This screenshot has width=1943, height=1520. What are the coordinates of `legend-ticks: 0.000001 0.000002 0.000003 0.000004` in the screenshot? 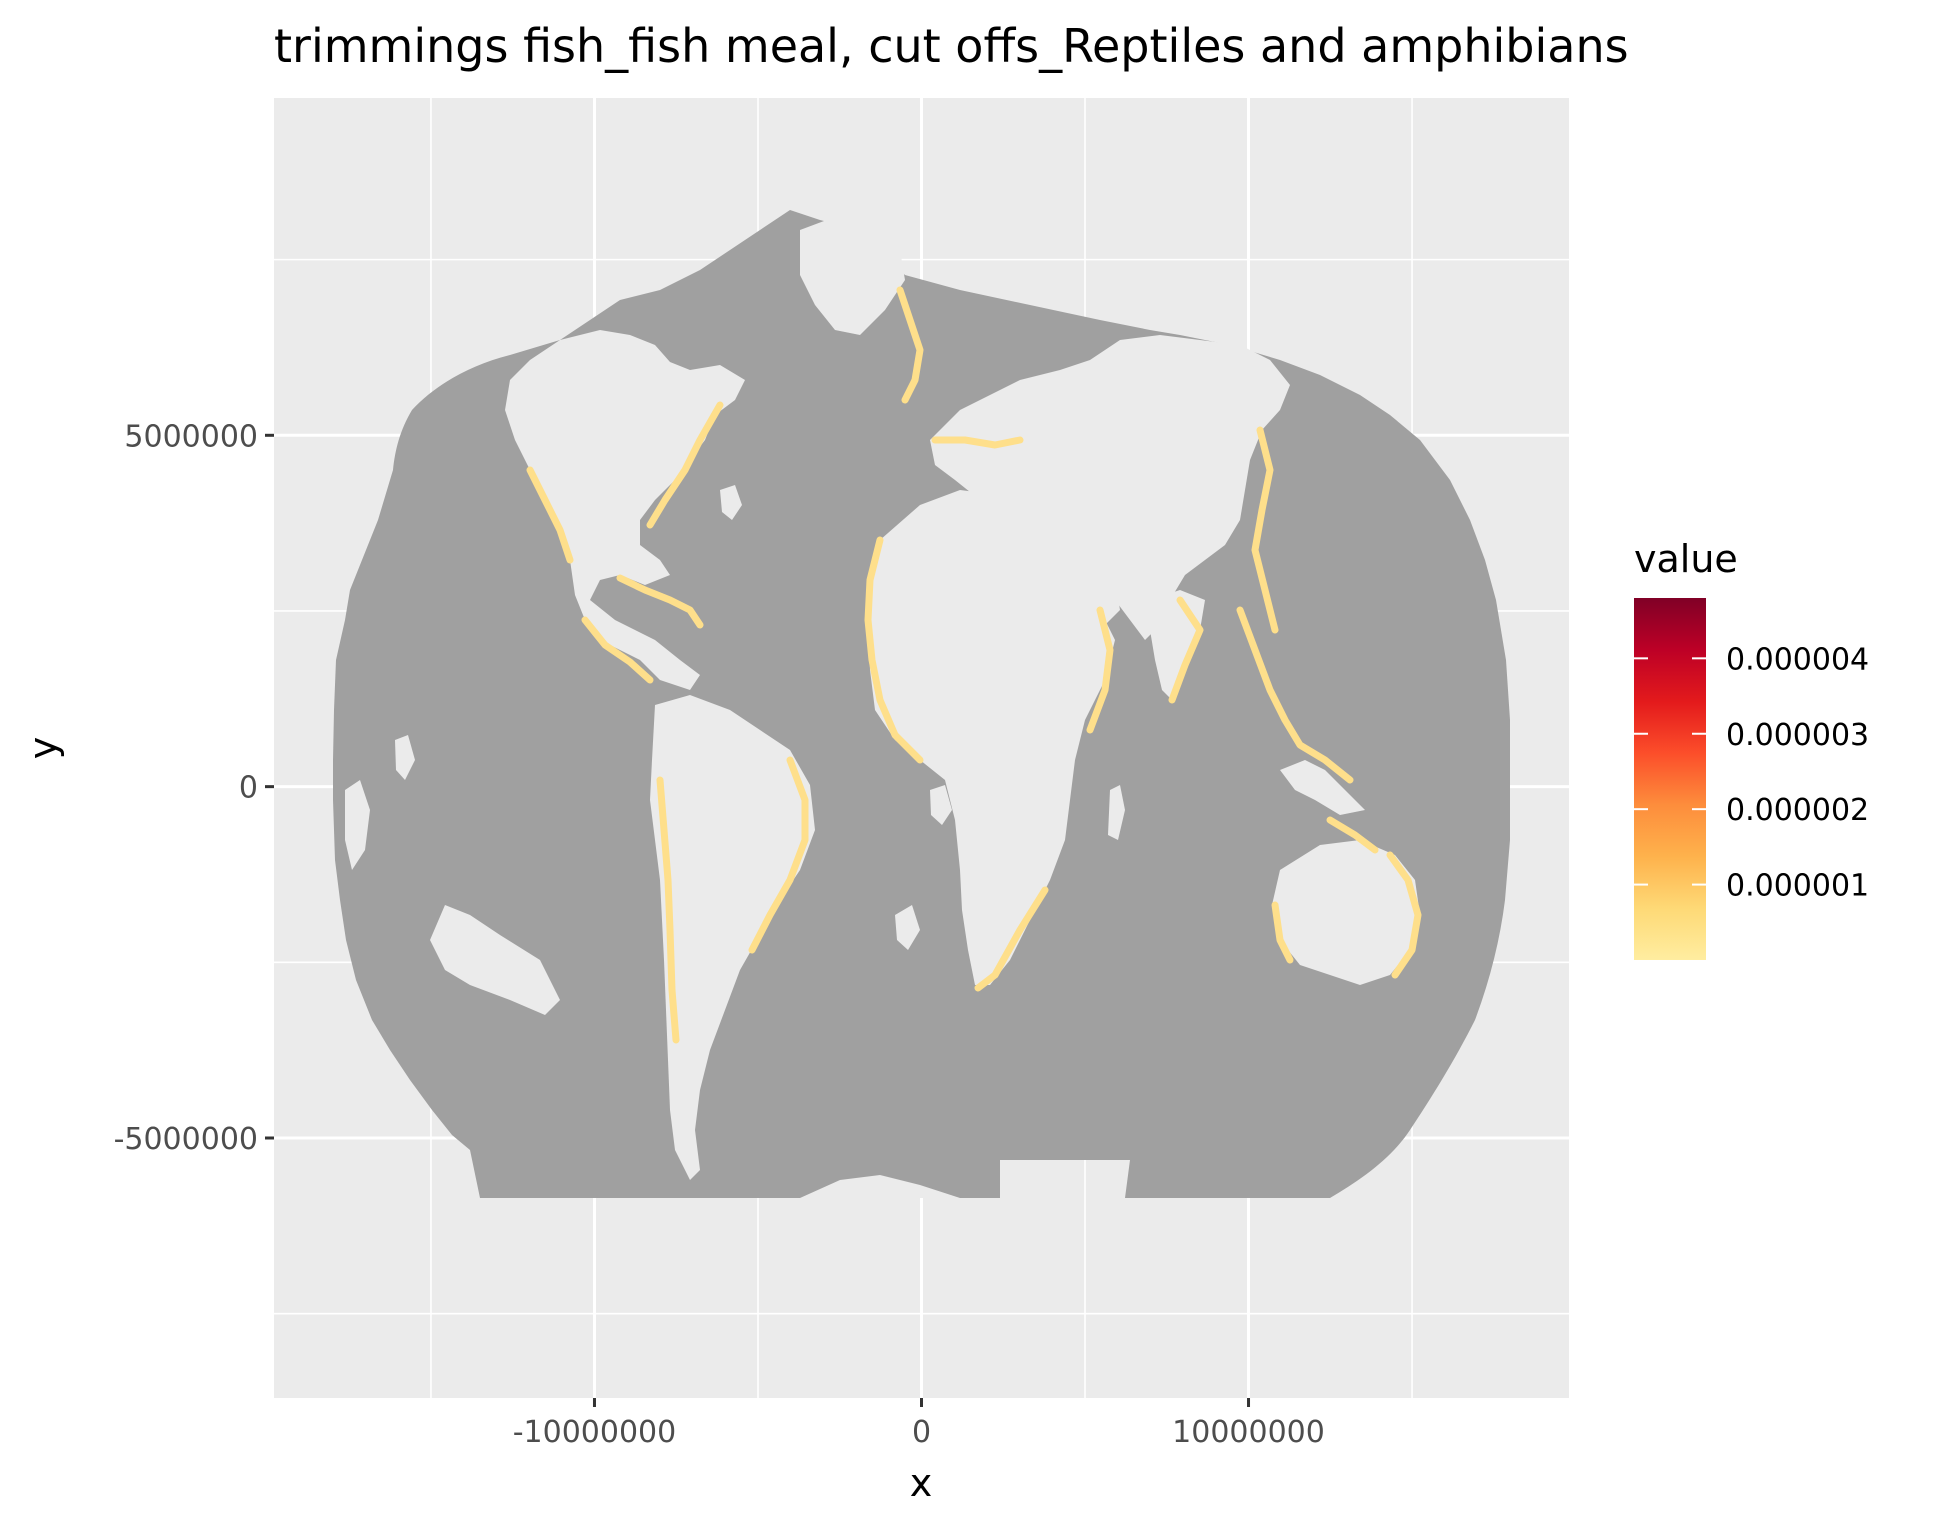 It's located at (1751, 773).